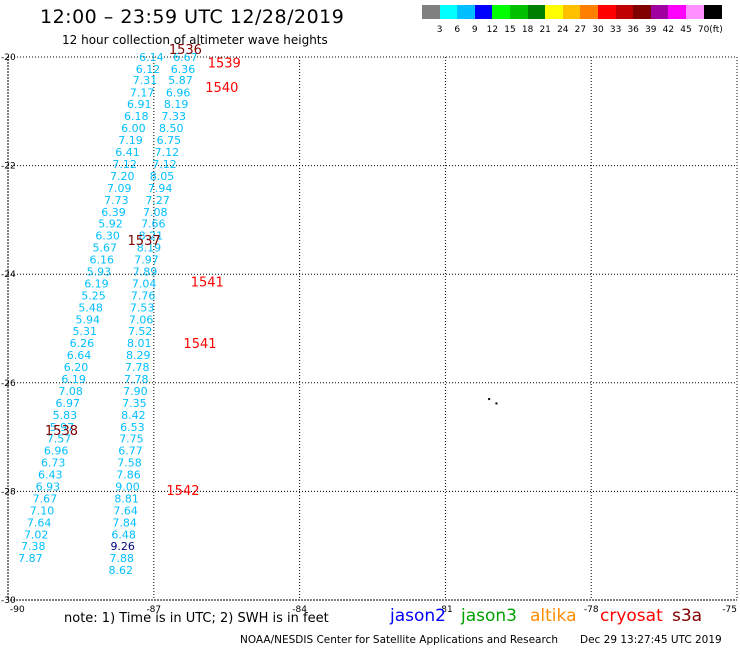 This screenshot has width=740, height=650. What do you see at coordinates (127, 487) in the screenshot?
I see `wave-height-label: 9.00` at bounding box center [127, 487].